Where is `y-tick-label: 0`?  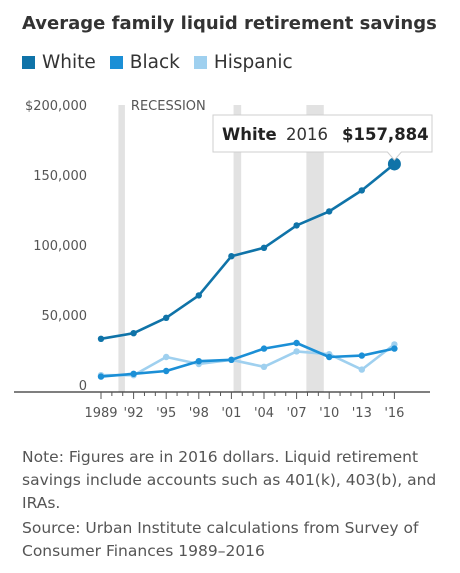
y-tick-label: 0 is located at coordinates (83, 386).